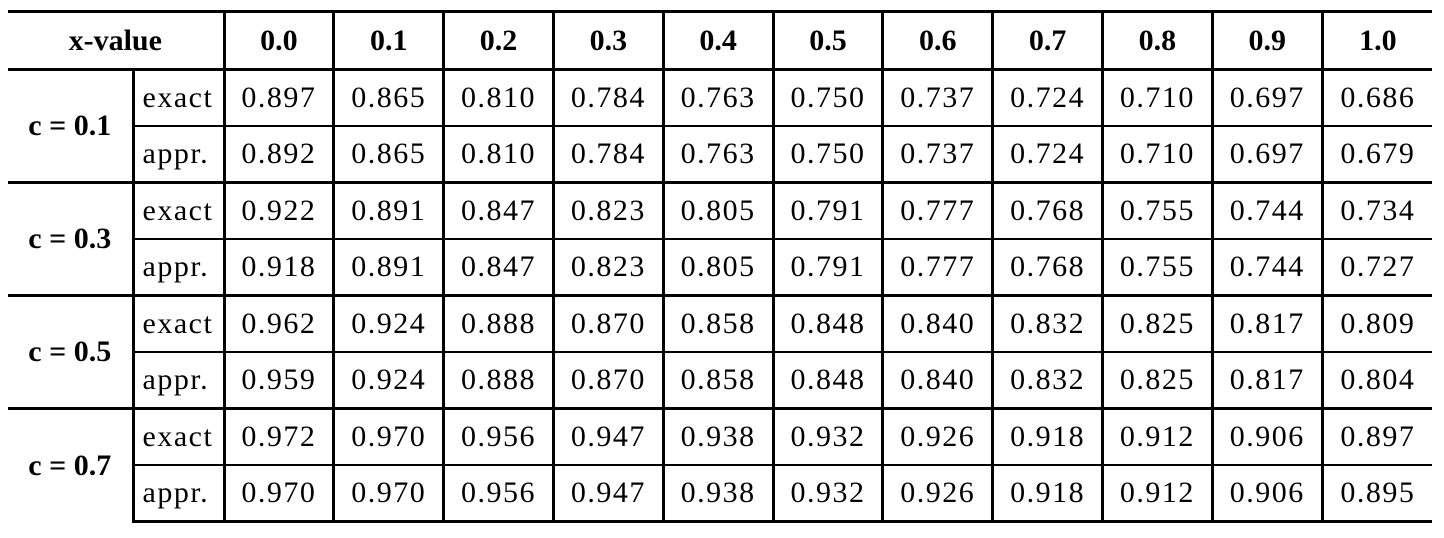 The height and width of the screenshot is (538, 1444). What do you see at coordinates (1376, 267) in the screenshot?
I see `value-cell: 0.727` at bounding box center [1376, 267].